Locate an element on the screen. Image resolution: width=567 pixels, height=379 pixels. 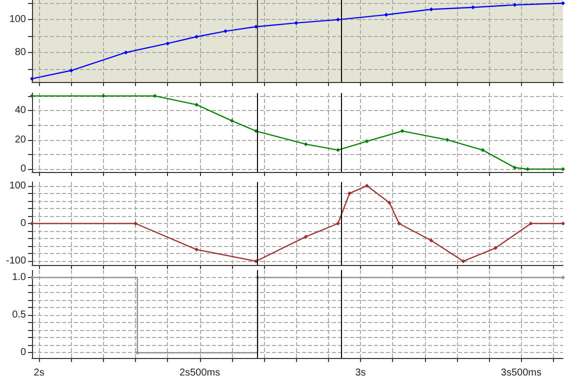
y-tick-label: 20 is located at coordinates (20, 140).